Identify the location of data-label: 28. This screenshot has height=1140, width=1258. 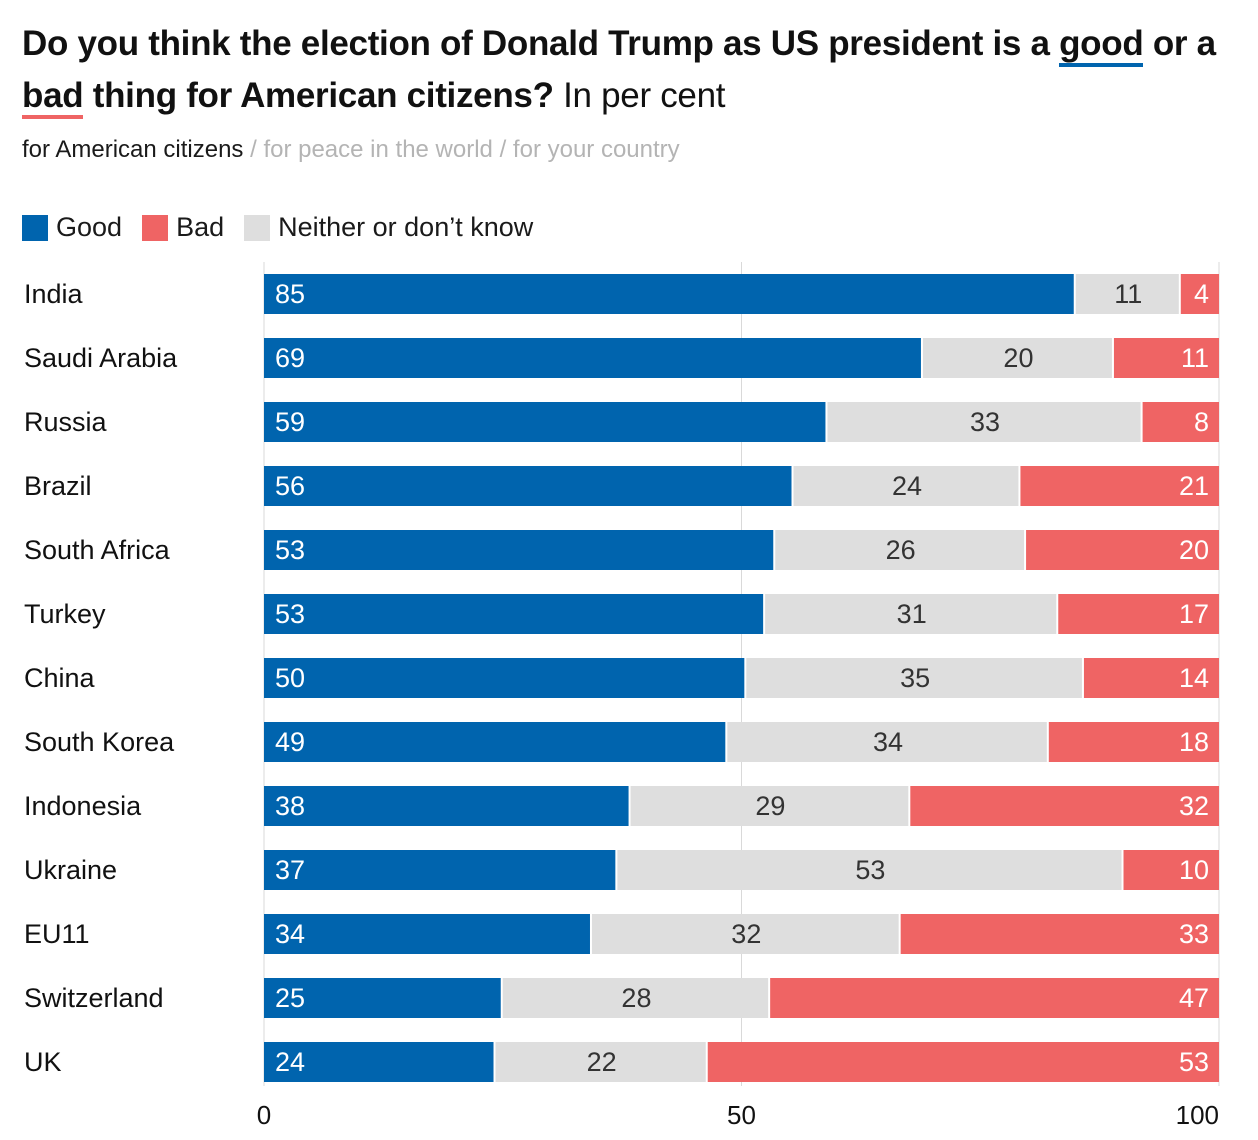
(636, 998).